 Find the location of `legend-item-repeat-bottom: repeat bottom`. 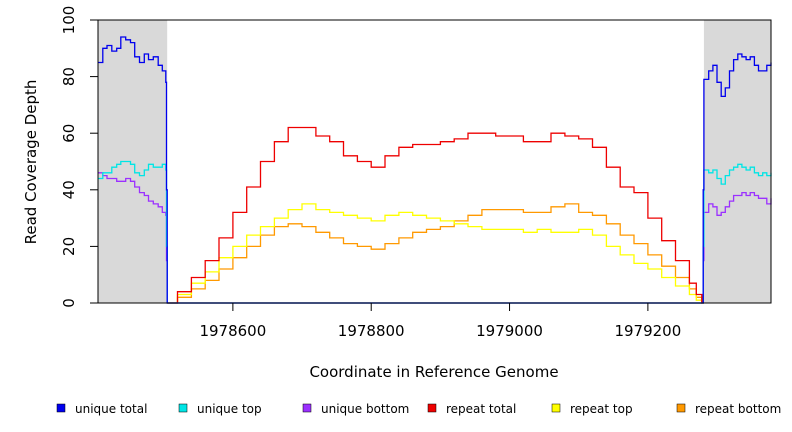

legend-item-repeat-bottom: repeat bottom is located at coordinates (728, 409).